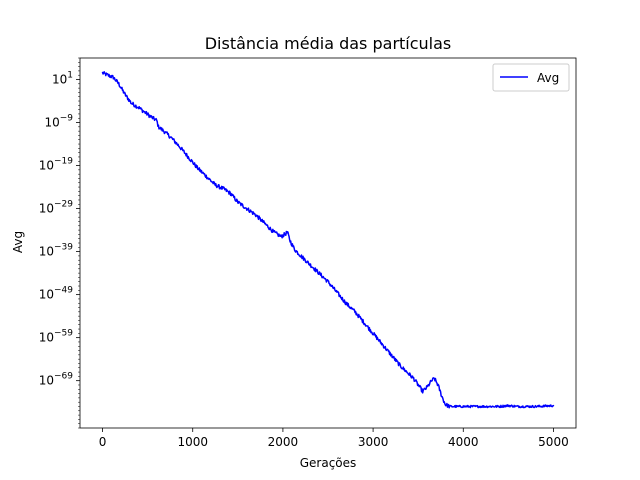 This screenshot has width=640, height=480. I want to click on y-tick-label: 10⁻¹⁹, so click(56, 165).